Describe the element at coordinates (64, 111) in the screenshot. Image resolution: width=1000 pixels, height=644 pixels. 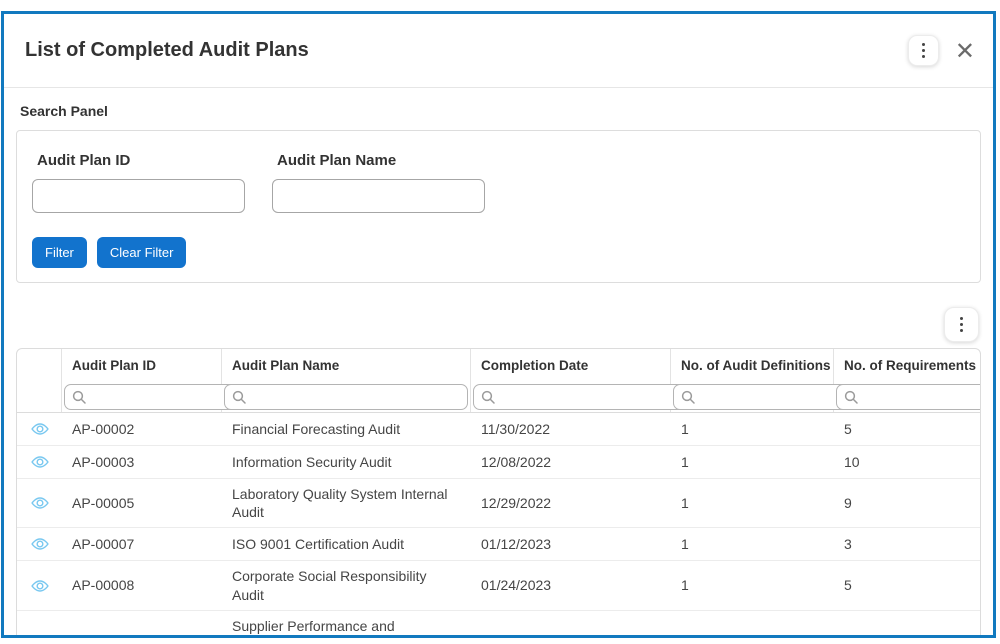
I see `search-panel-heading: Search Panel` at that location.